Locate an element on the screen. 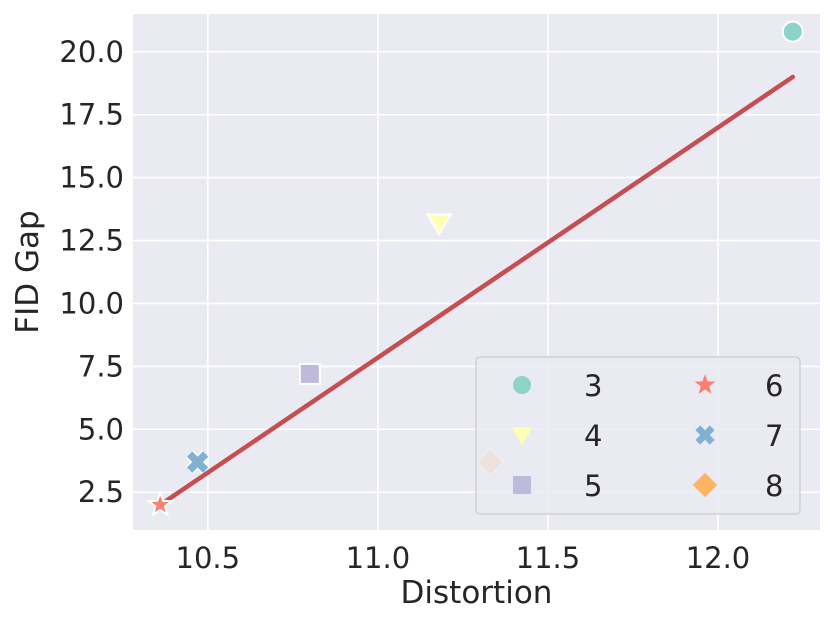  legend-label-5: 5 is located at coordinates (593, 486).